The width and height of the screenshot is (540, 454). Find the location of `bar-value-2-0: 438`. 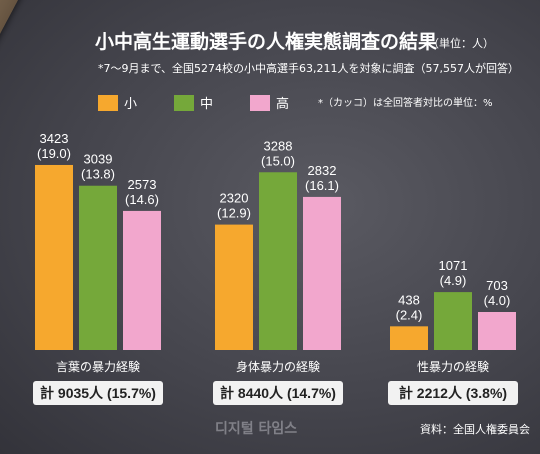

bar-value-2-0: 438 is located at coordinates (409, 299).